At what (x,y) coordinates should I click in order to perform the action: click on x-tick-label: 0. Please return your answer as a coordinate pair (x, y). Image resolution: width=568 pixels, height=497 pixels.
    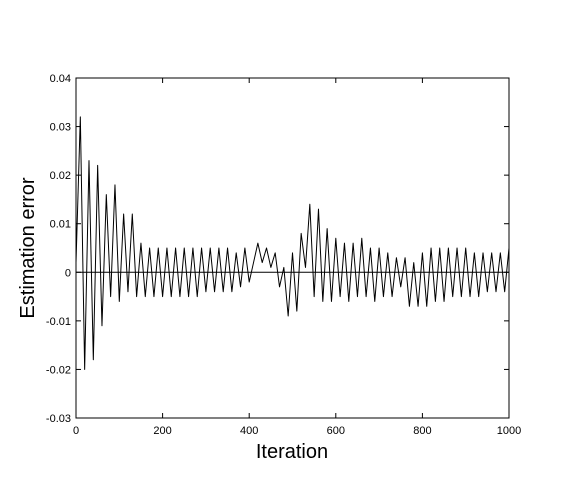
    Looking at the image, I should click on (76, 431).